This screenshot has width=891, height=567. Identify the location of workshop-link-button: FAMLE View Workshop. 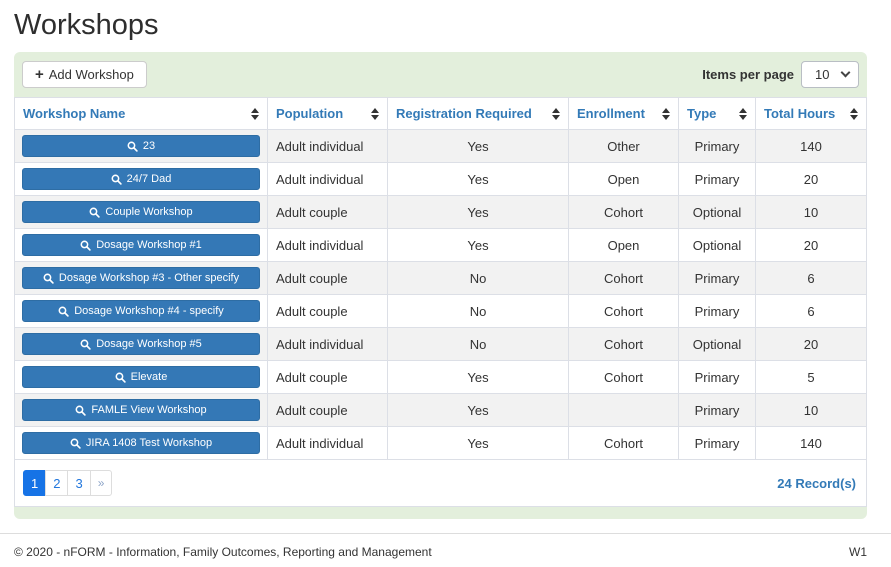
(141, 410).